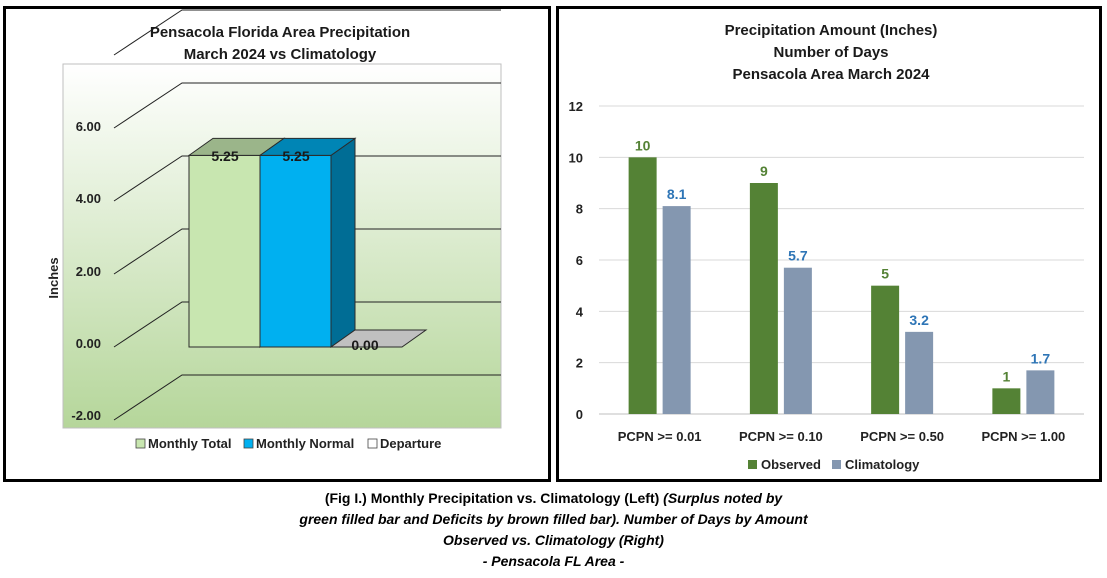 The height and width of the screenshot is (578, 1107). Describe the element at coordinates (280, 32) in the screenshot. I see `left-chart-title-line1: Pensacola Florida Area Precipitation` at that location.